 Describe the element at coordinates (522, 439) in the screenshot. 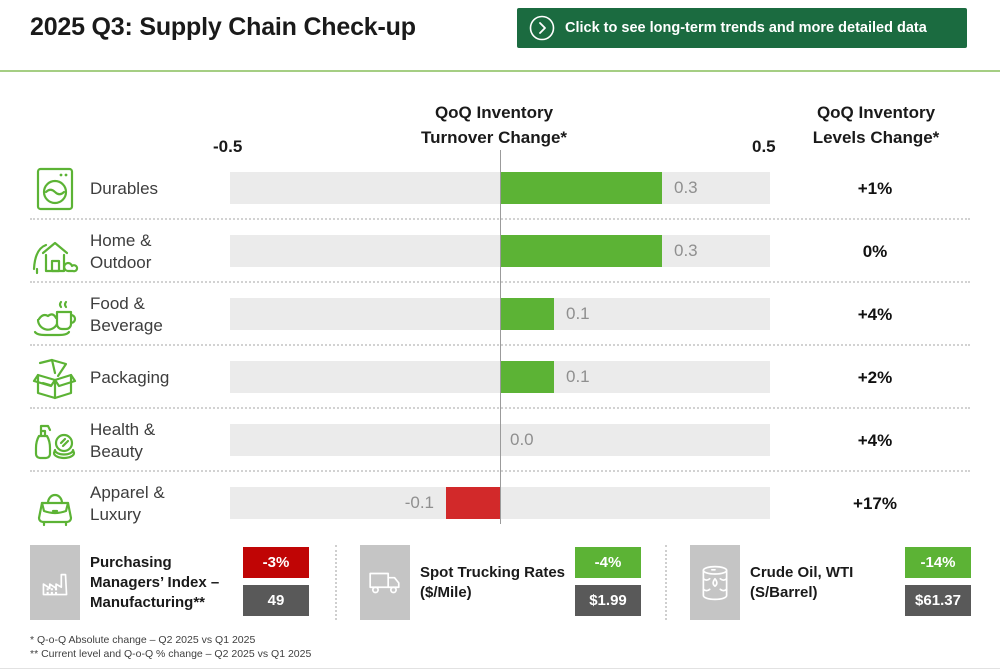

I see `turnover-value: 0.0` at that location.